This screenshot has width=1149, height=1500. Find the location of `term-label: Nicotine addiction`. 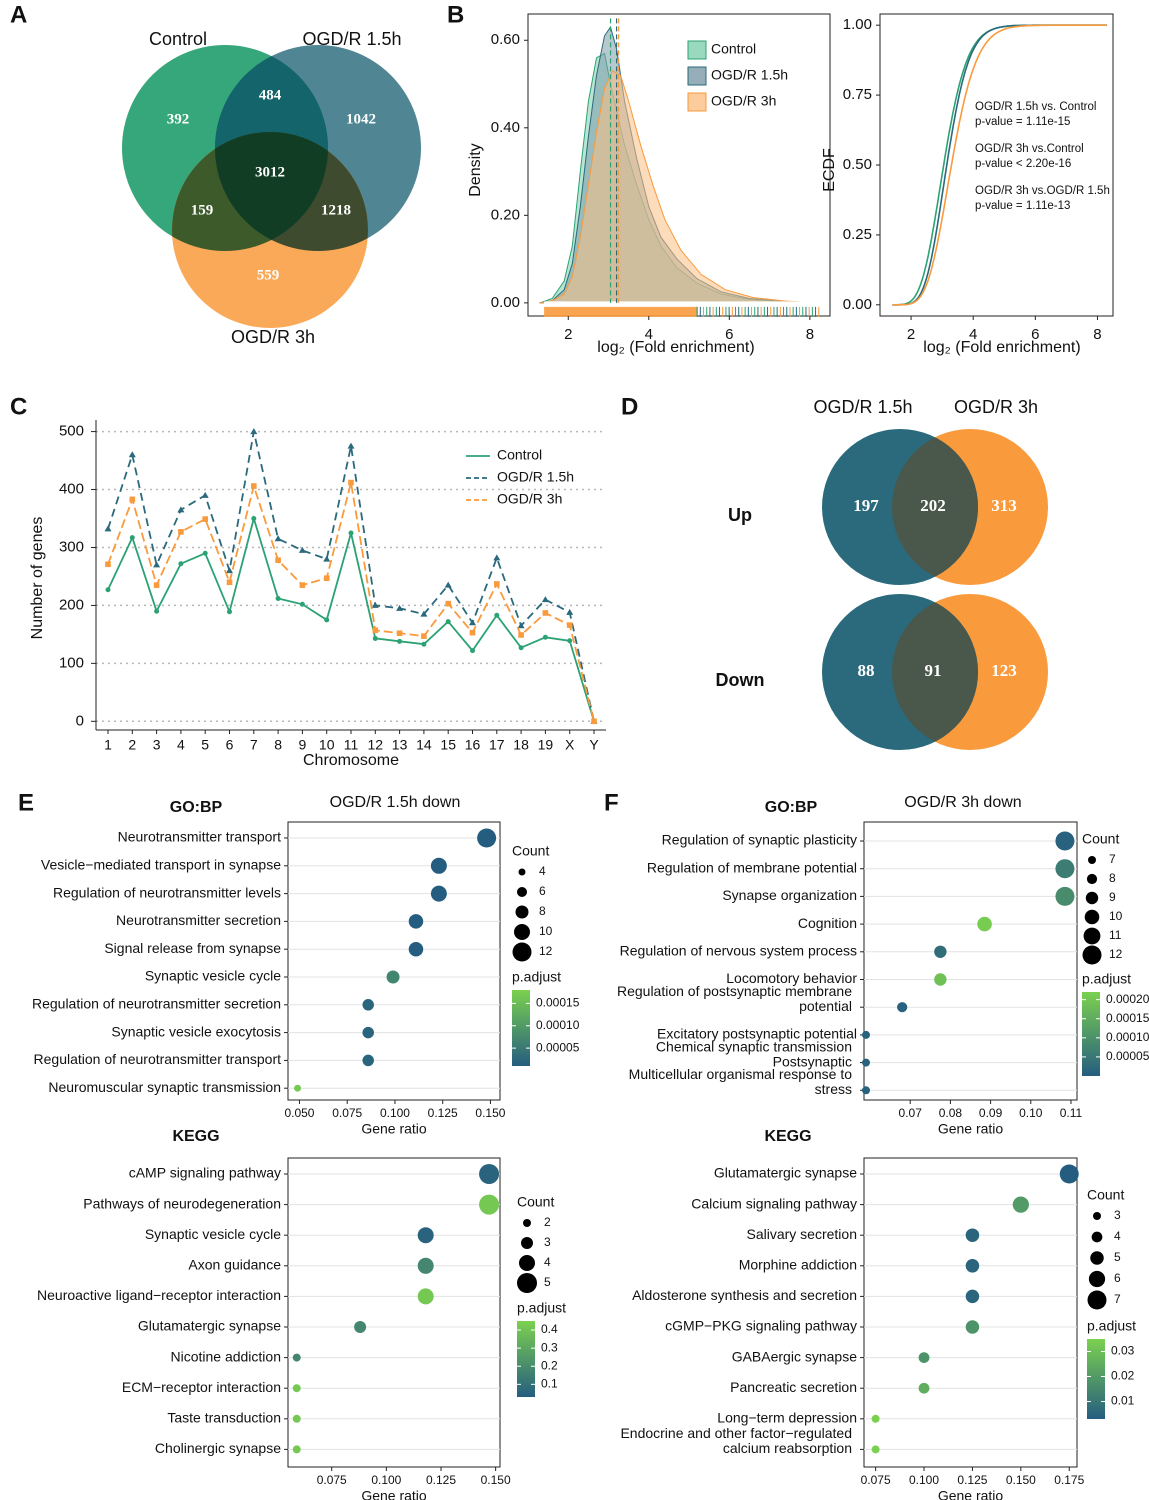

term-label: Nicotine addiction is located at coordinates (225, 1356).